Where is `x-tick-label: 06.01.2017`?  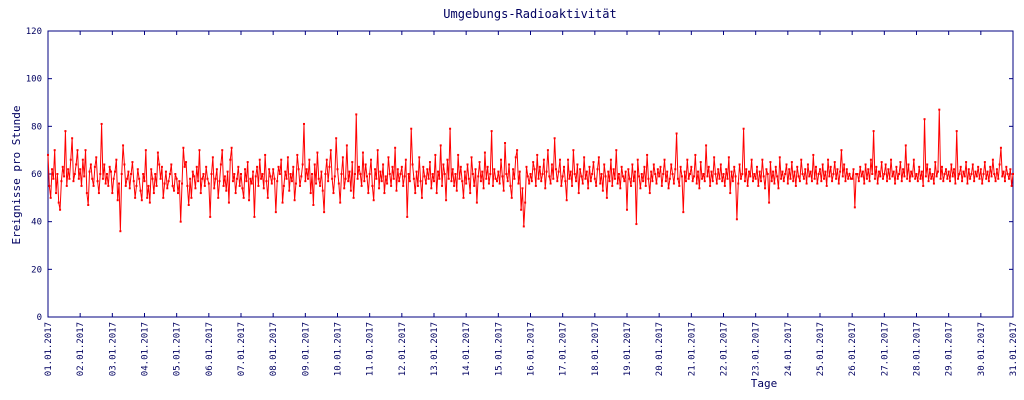
x-tick-label: 06.01.2017 is located at coordinates (210, 349).